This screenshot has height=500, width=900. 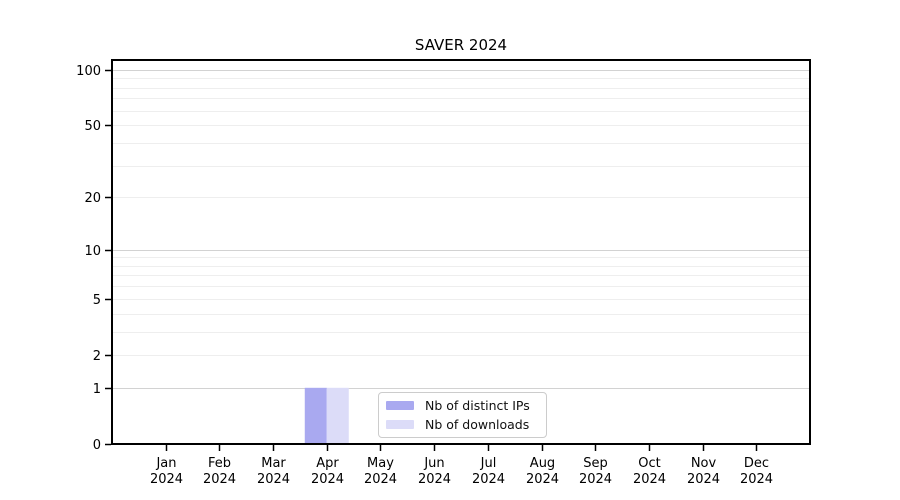 I want to click on legend-item-downloads: Nb of downloads, so click(x=462, y=424).